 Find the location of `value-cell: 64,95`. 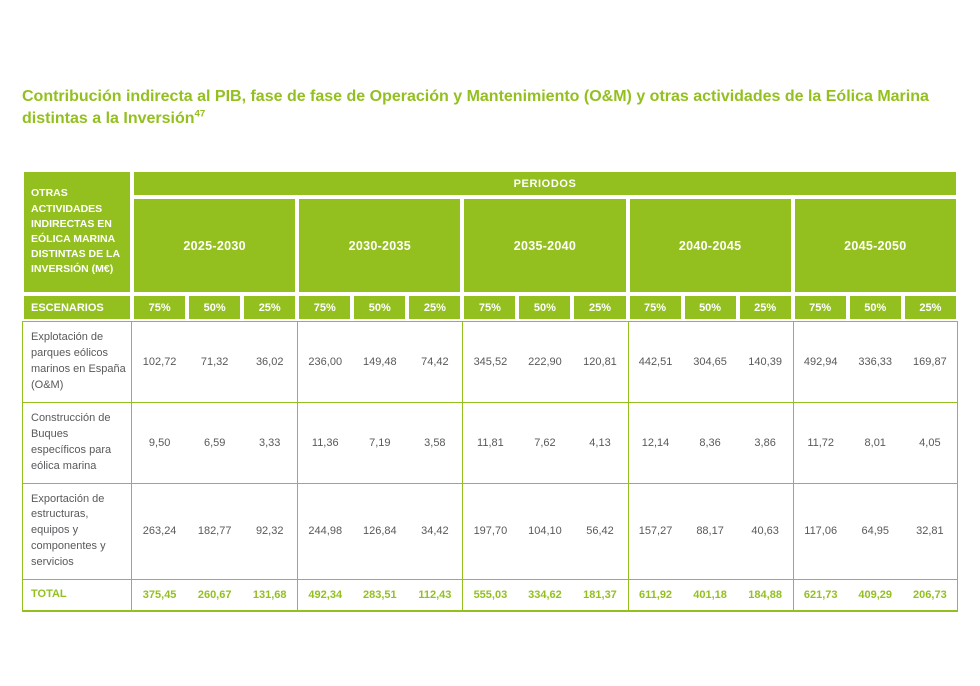

value-cell: 64,95 is located at coordinates (875, 531).